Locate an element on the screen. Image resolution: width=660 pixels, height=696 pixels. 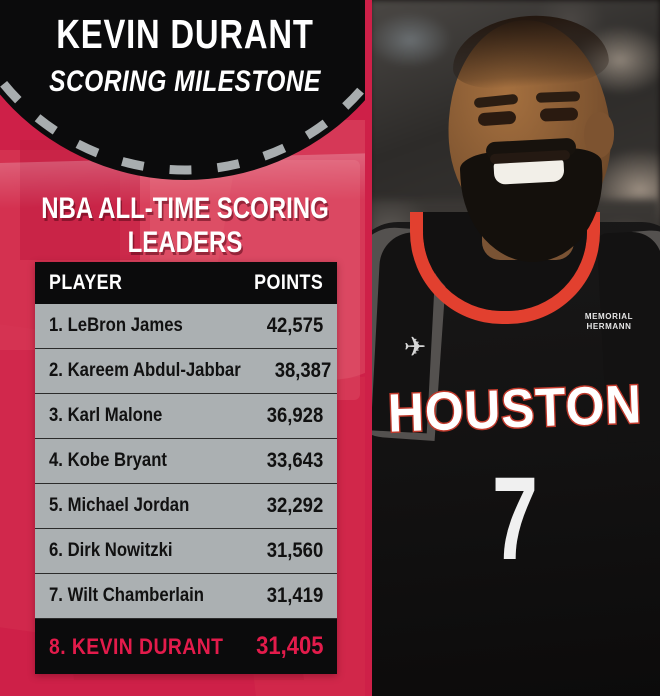
page-subtitle: SCORING MILESTONE is located at coordinates (185, 81).